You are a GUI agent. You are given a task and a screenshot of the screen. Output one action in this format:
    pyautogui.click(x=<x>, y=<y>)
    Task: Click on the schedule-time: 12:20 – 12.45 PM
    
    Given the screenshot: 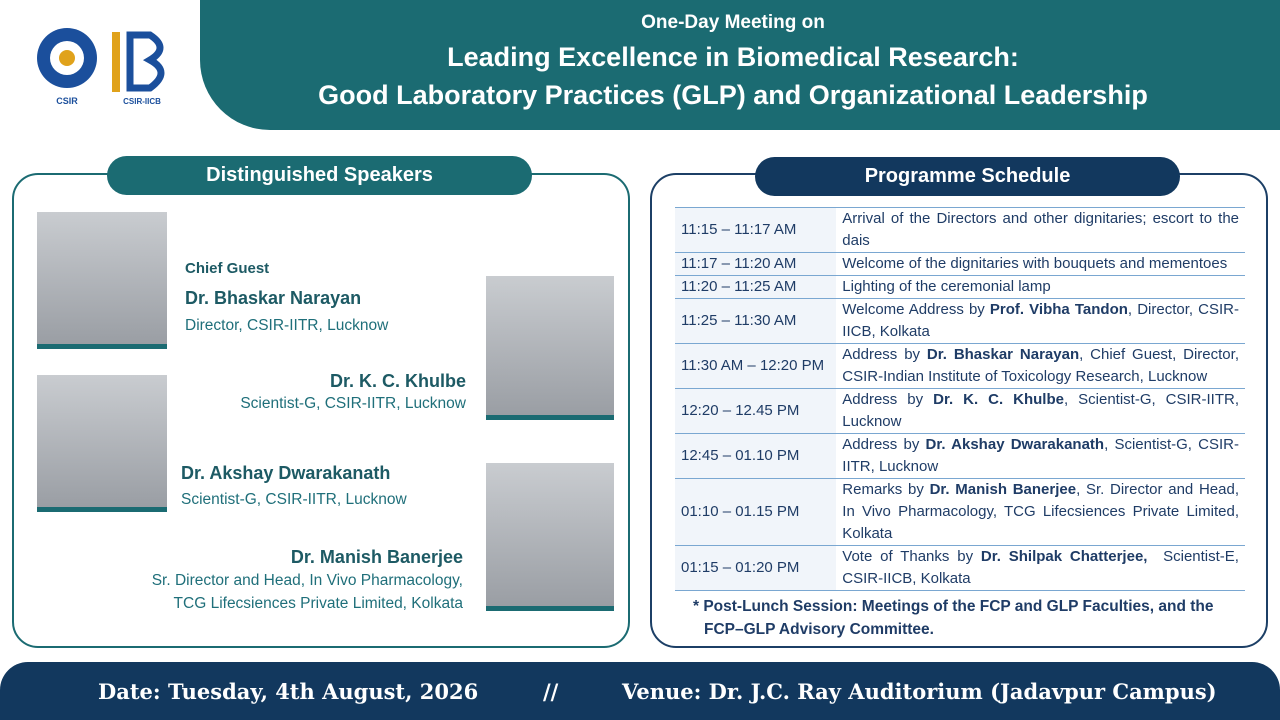 What is the action you would take?
    pyautogui.click(x=756, y=411)
    